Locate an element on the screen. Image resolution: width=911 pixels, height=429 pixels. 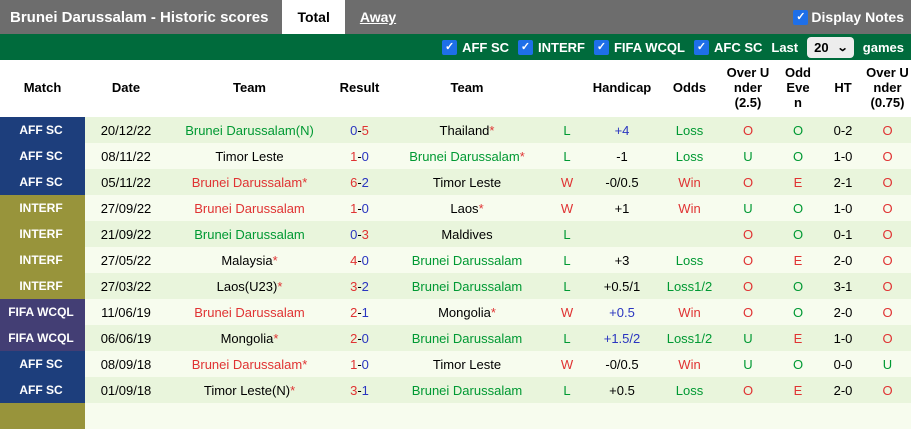
header-date: Date is located at coordinates (126, 88).